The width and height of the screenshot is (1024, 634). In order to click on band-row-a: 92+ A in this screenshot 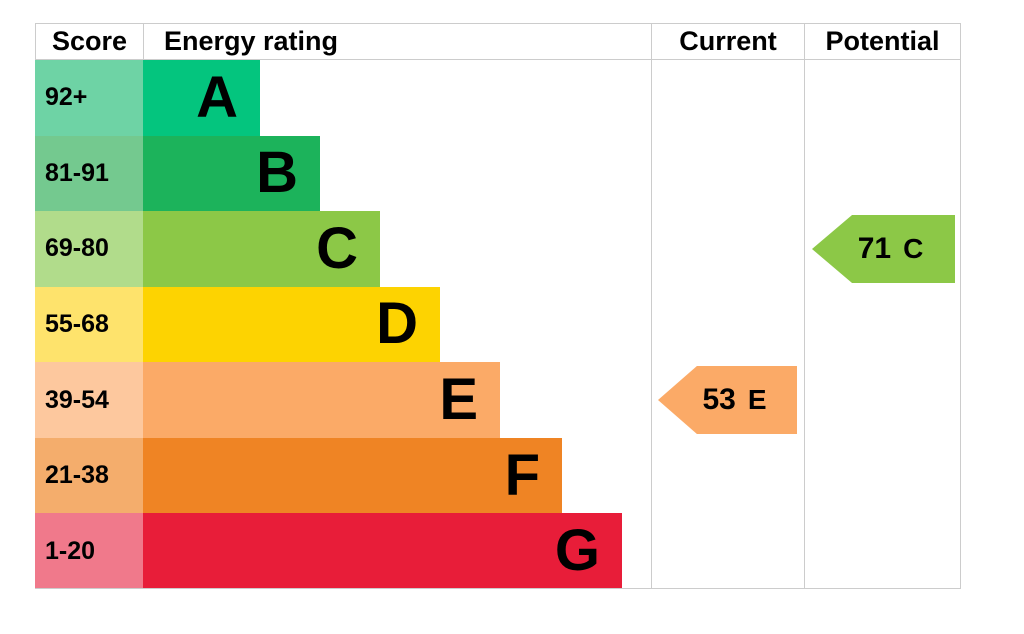, I will do `click(498, 98)`.